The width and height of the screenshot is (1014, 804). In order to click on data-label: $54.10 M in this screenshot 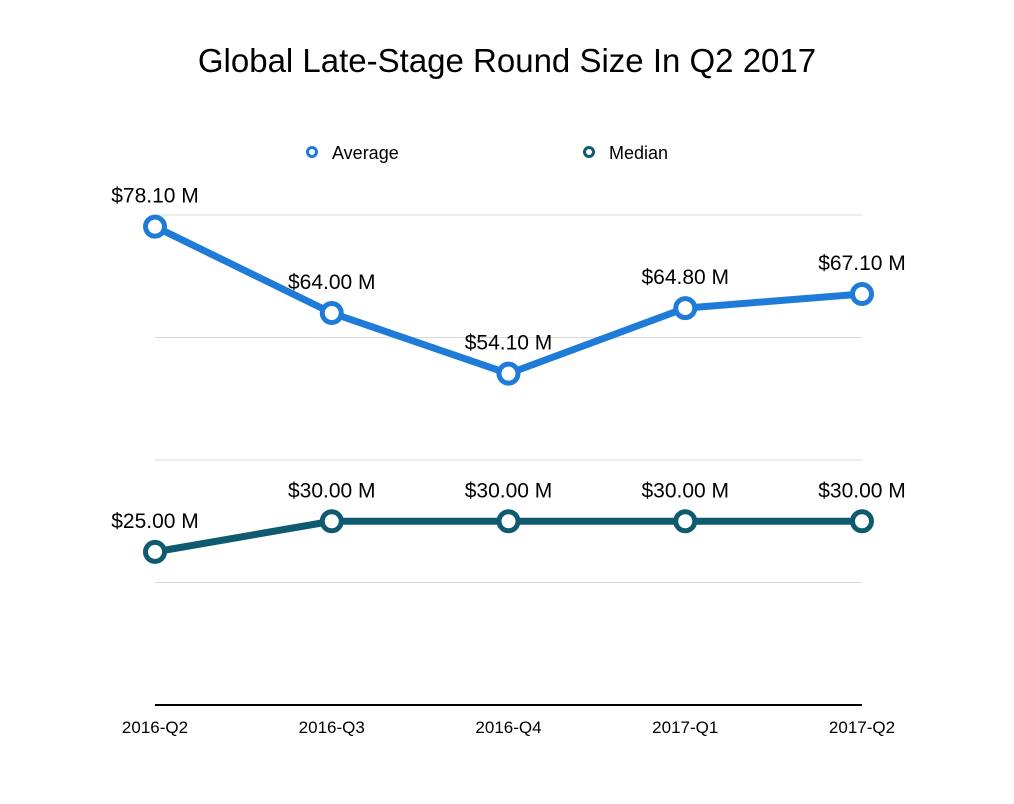, I will do `click(509, 343)`.